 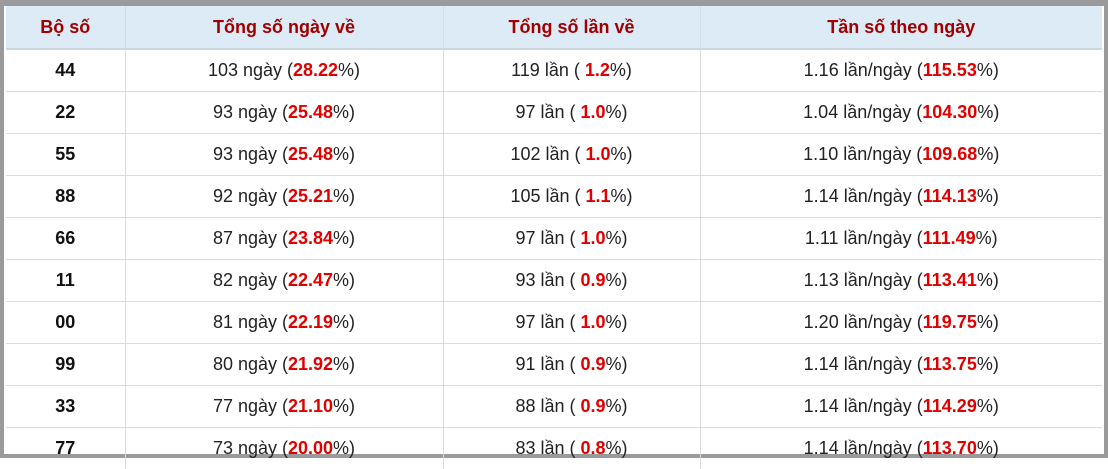 What do you see at coordinates (65, 239) in the screenshot?
I see `number-cell: 66` at bounding box center [65, 239].